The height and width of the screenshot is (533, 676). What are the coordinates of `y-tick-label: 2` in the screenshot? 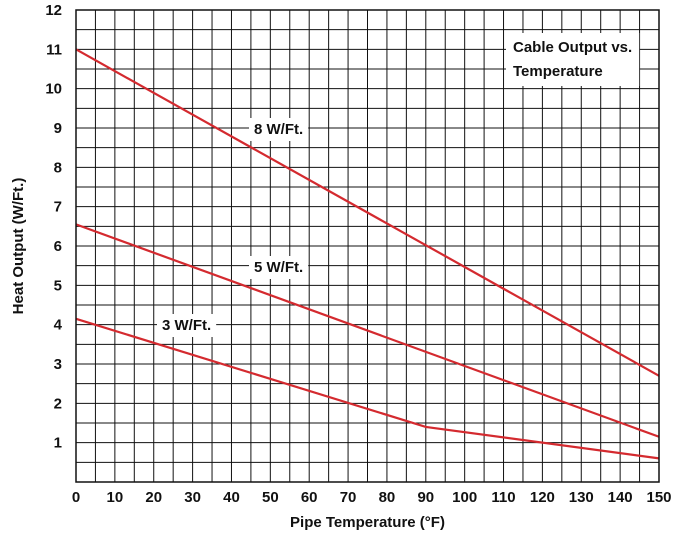 It's located at (58, 403).